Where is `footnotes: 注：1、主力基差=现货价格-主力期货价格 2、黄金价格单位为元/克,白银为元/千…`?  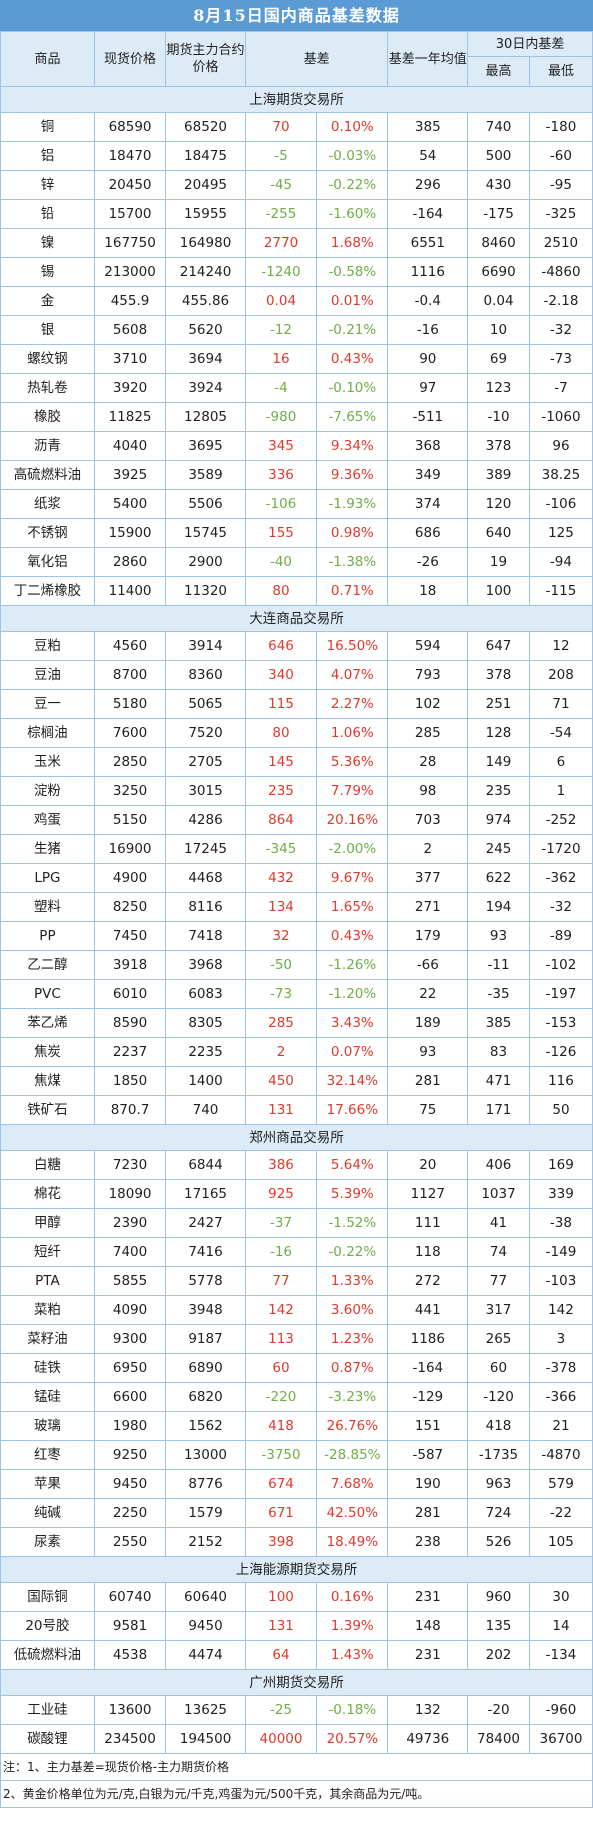
footnotes: 注：1、主力基差=现货价格-主力期货价格 2、黄金价格单位为元/克,白银为元/千… is located at coordinates (296, 1781).